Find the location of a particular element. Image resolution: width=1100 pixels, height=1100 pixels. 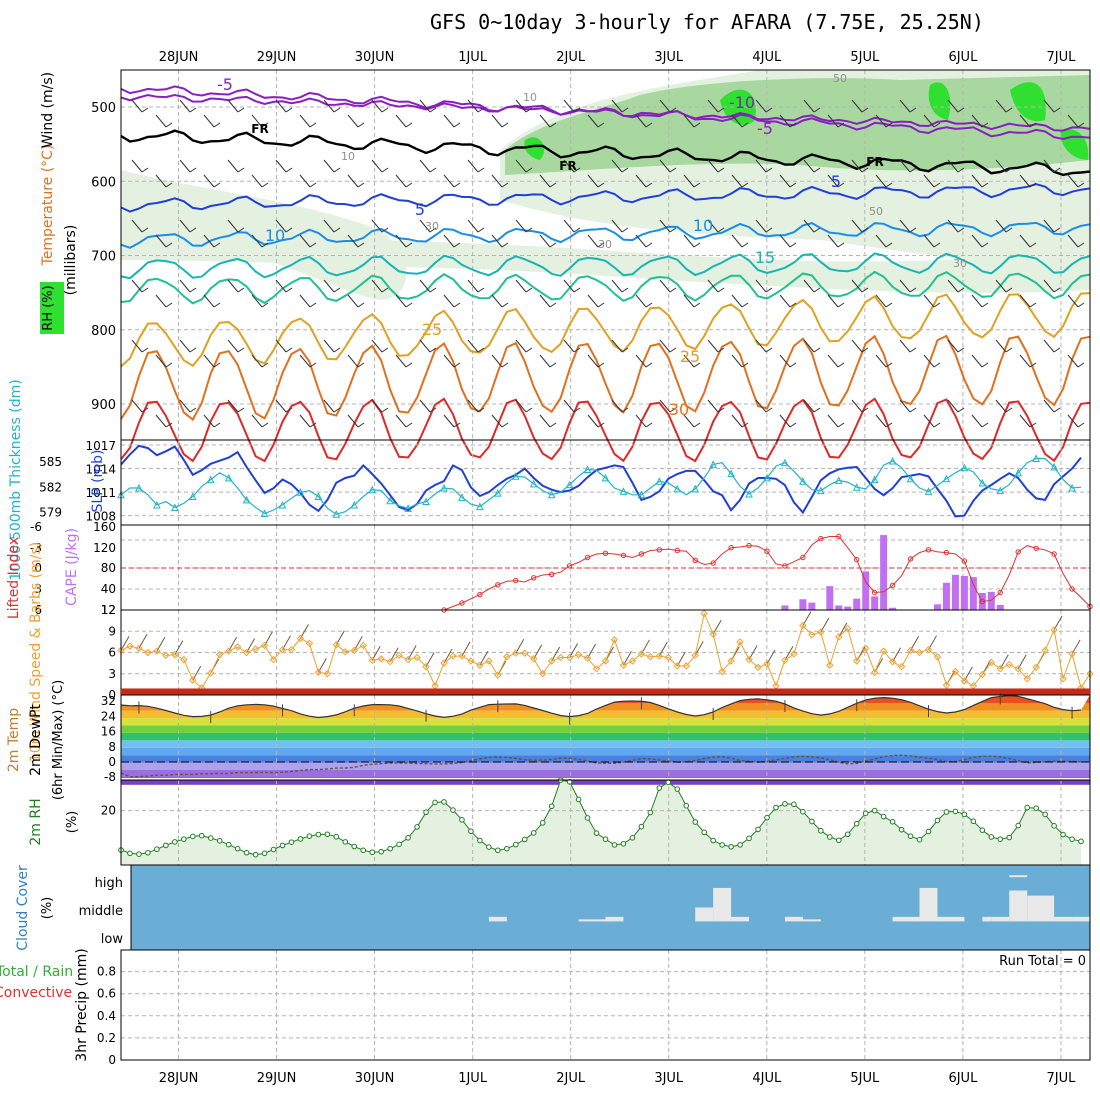

date-label-bottom: 30JUN is located at coordinates (375, 1078).